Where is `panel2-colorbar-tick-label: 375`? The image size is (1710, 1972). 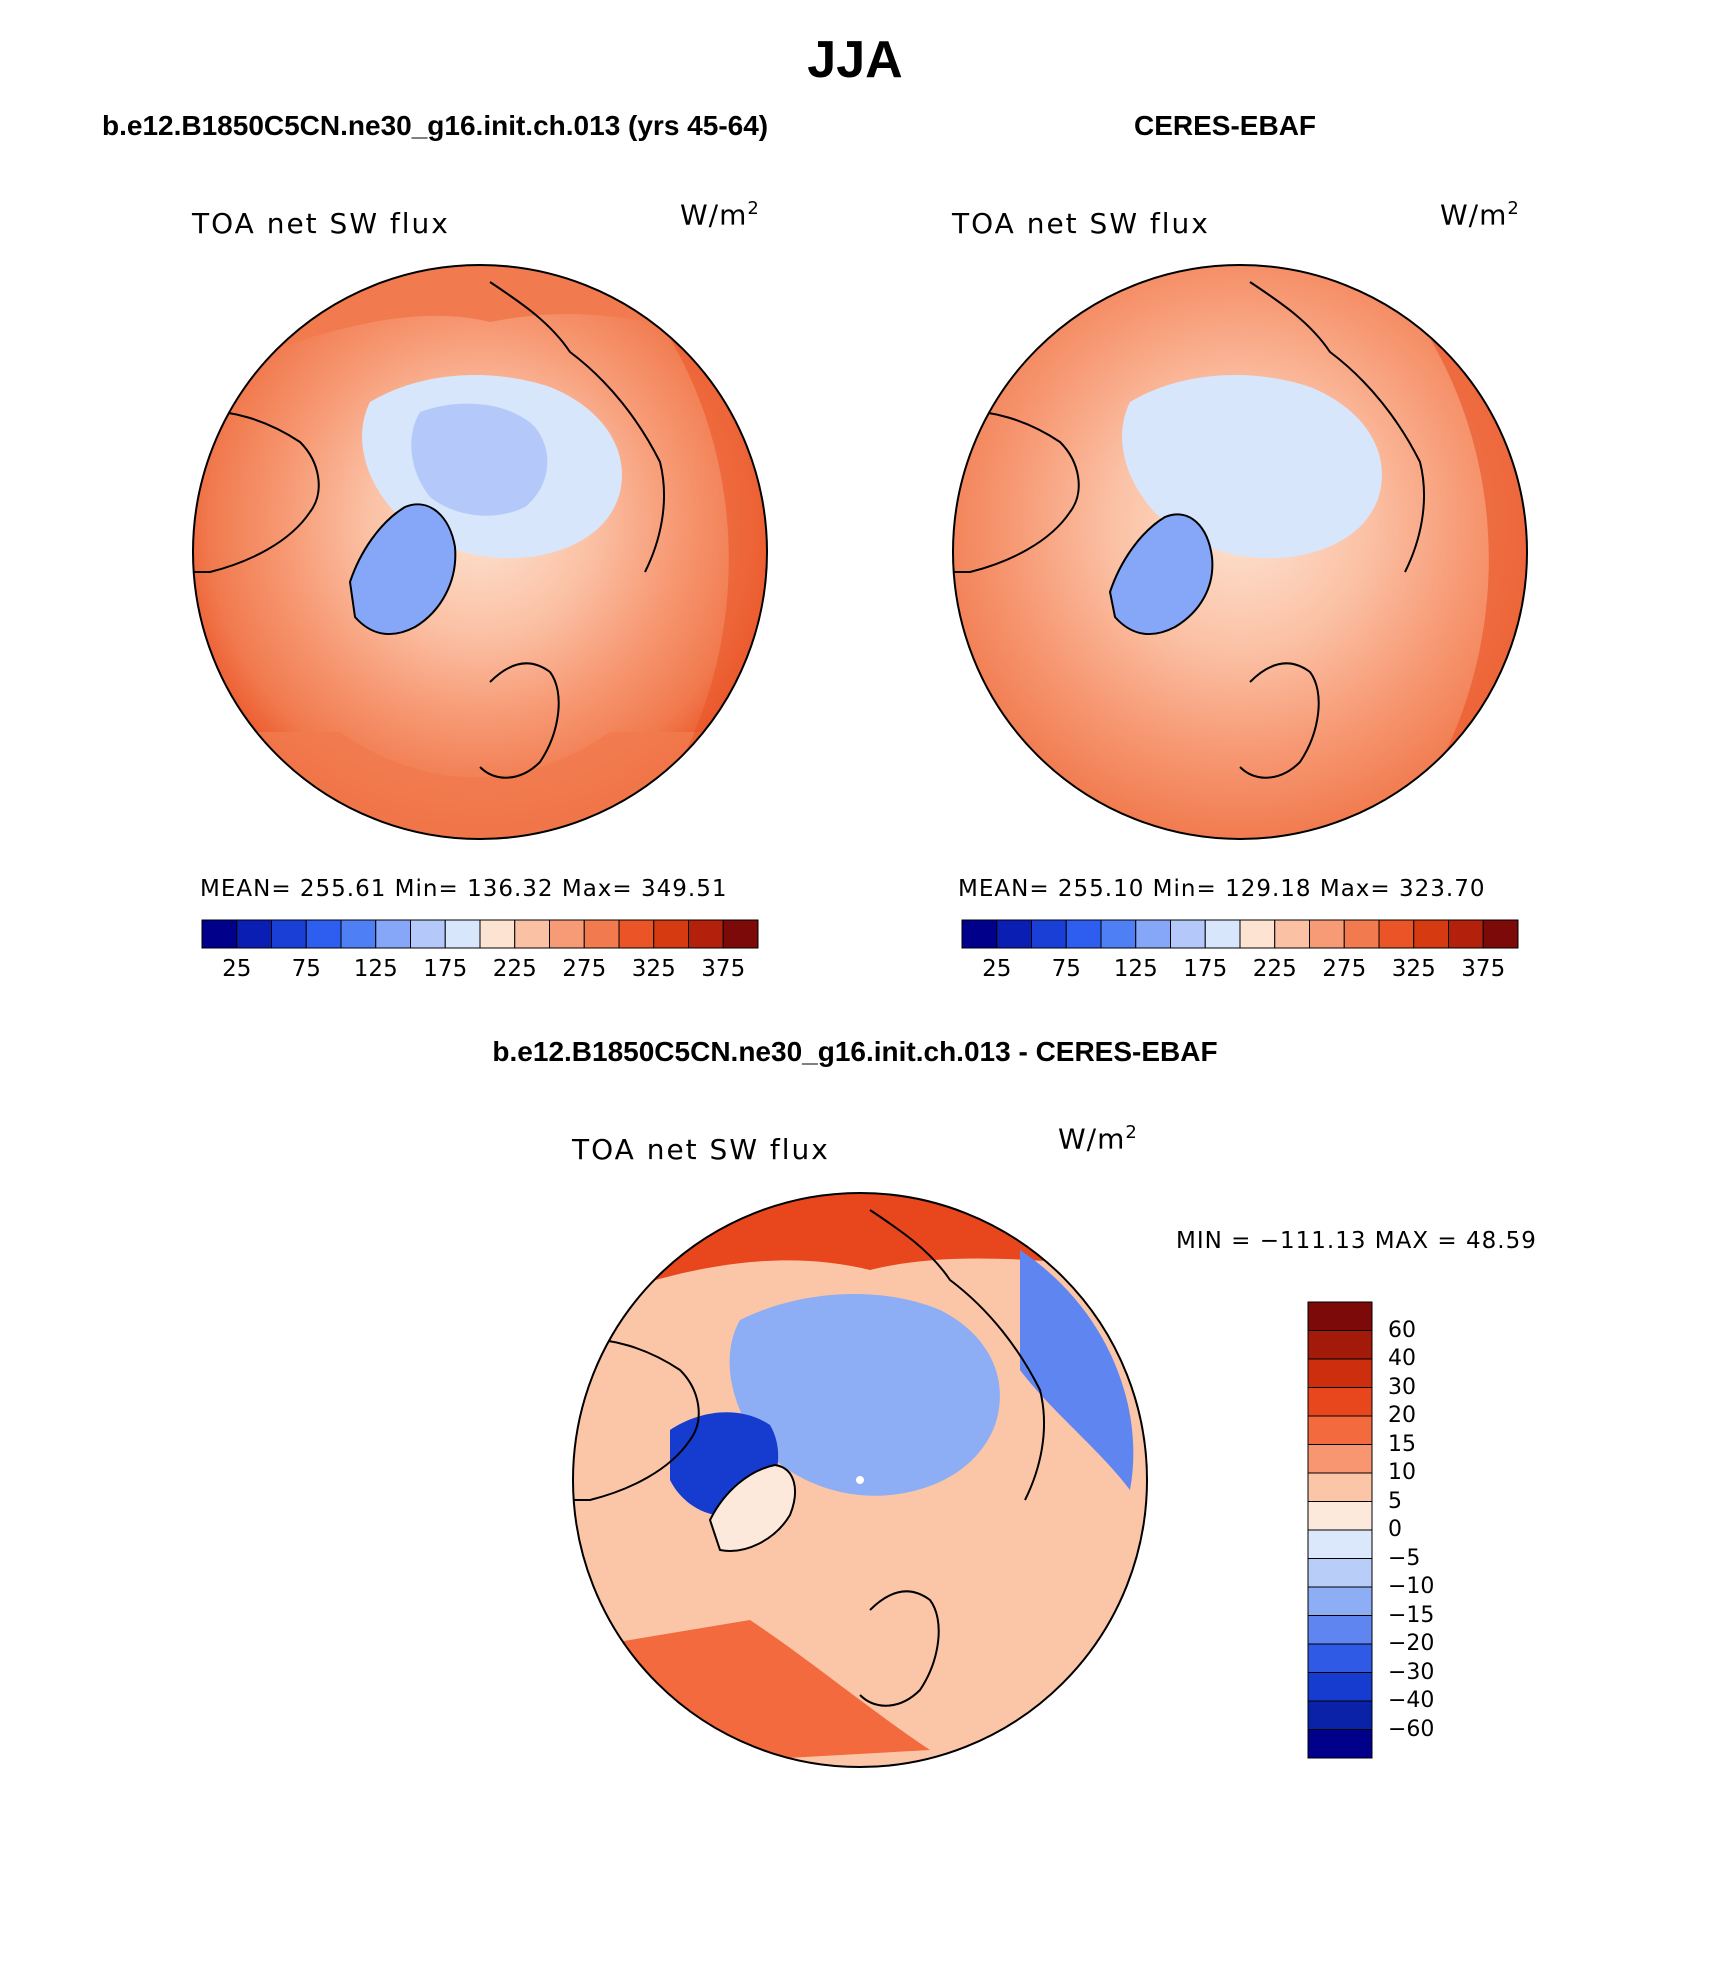 panel2-colorbar-tick-label: 375 is located at coordinates (1483, 969).